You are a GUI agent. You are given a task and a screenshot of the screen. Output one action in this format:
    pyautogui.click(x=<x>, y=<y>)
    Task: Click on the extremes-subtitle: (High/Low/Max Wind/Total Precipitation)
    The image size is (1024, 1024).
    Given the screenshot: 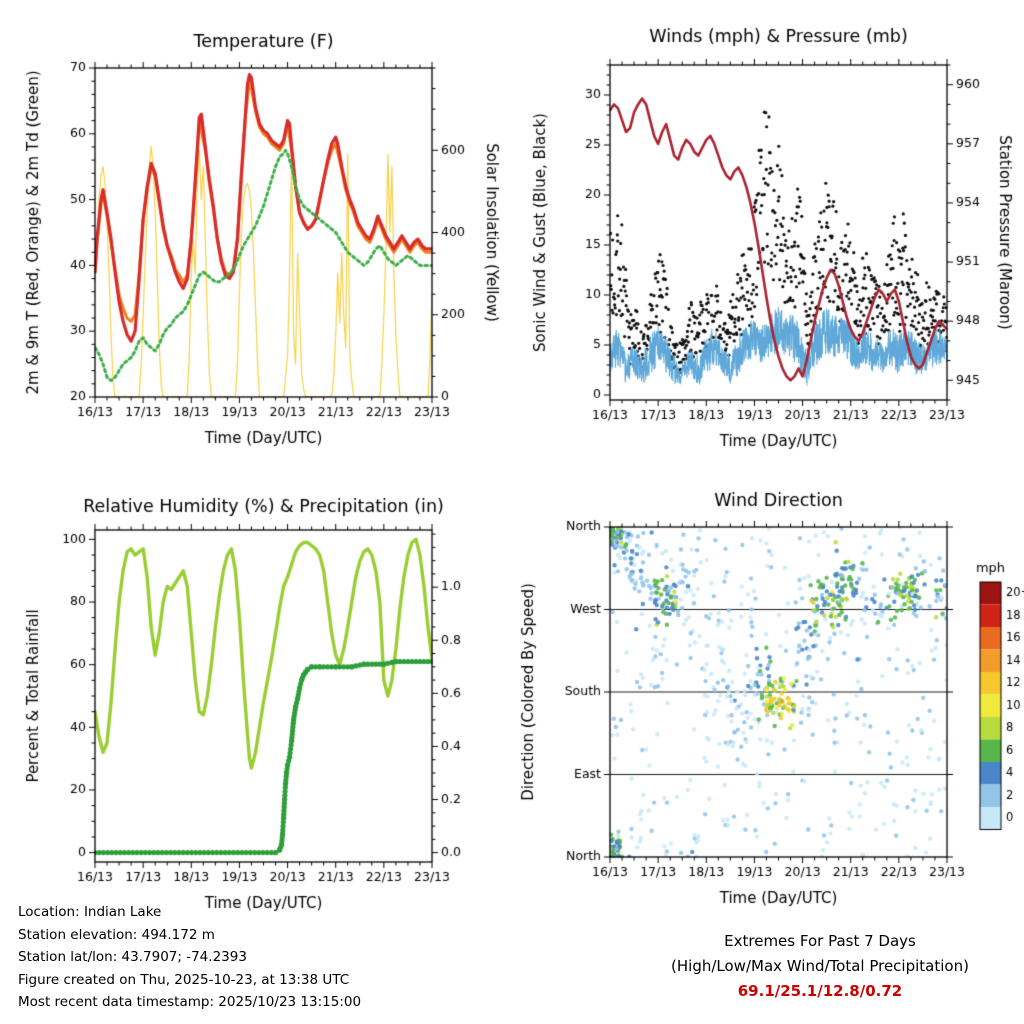 What is the action you would take?
    pyautogui.click(x=820, y=966)
    